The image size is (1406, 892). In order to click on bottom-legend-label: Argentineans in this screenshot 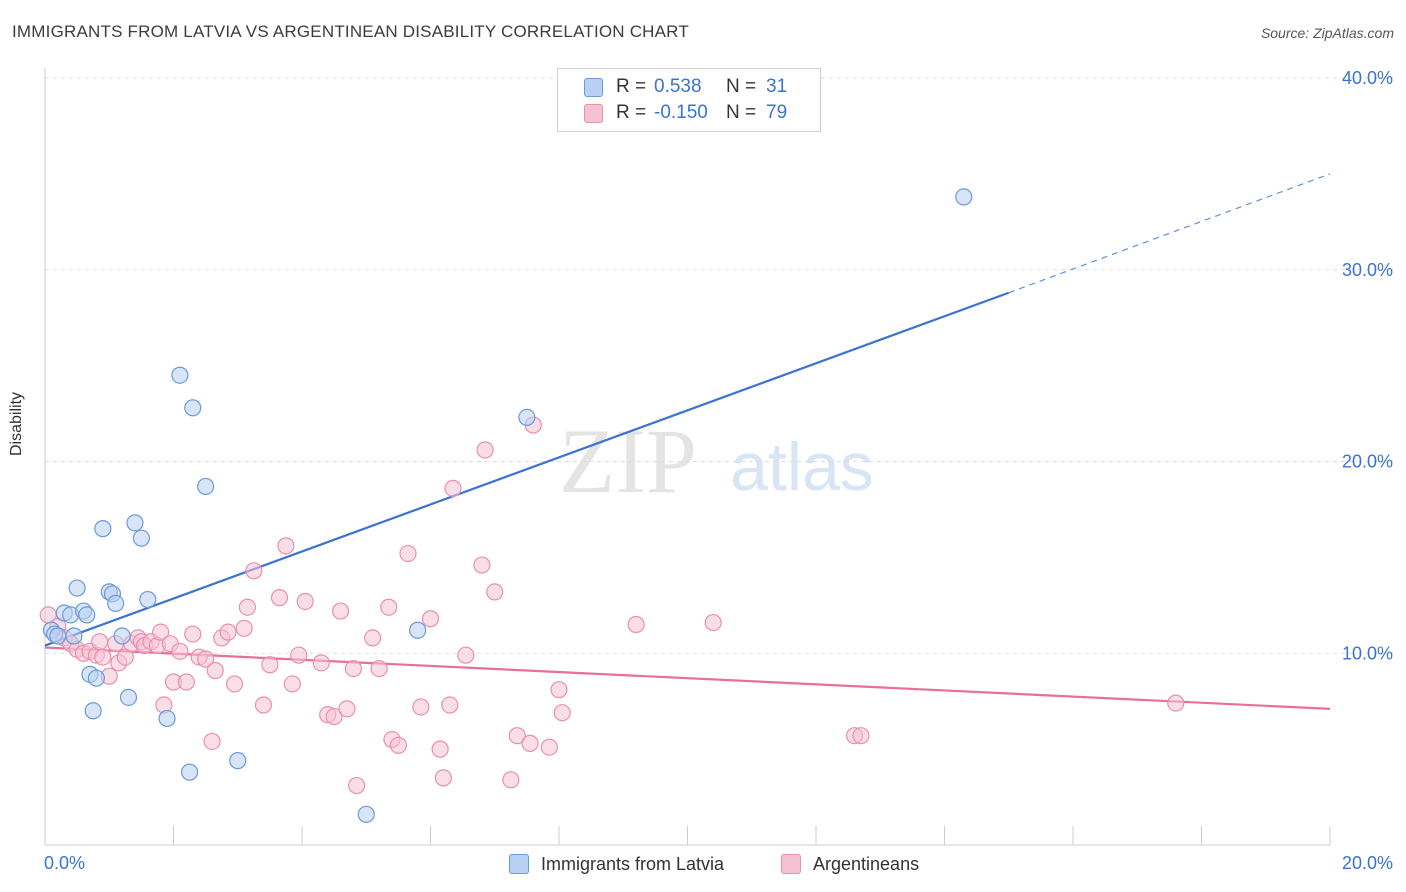, I will do `click(866, 863)`.